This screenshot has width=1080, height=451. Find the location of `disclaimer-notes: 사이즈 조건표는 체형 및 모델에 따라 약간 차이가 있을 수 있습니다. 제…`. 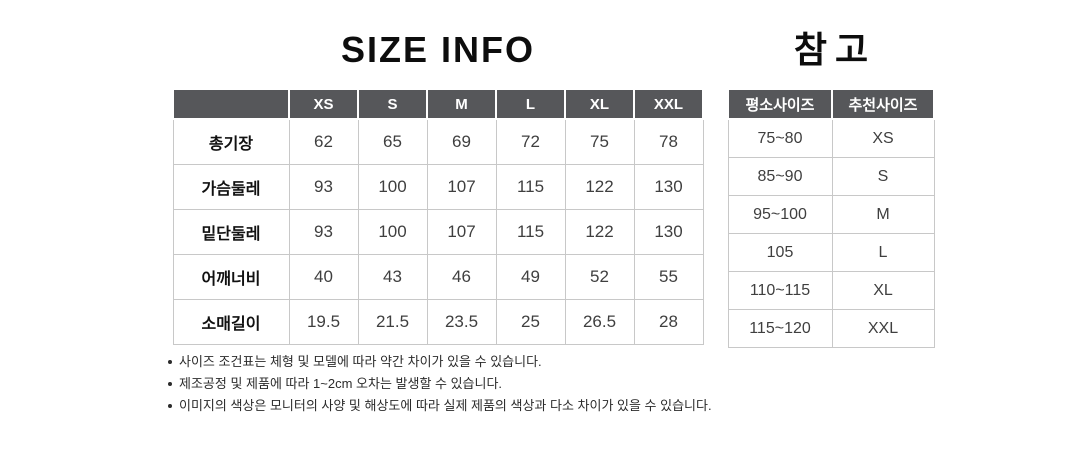

disclaimer-notes: 사이즈 조건표는 체형 및 모델에 따라 약간 차이가 있을 수 있습니다. 제… is located at coordinates (440, 384).